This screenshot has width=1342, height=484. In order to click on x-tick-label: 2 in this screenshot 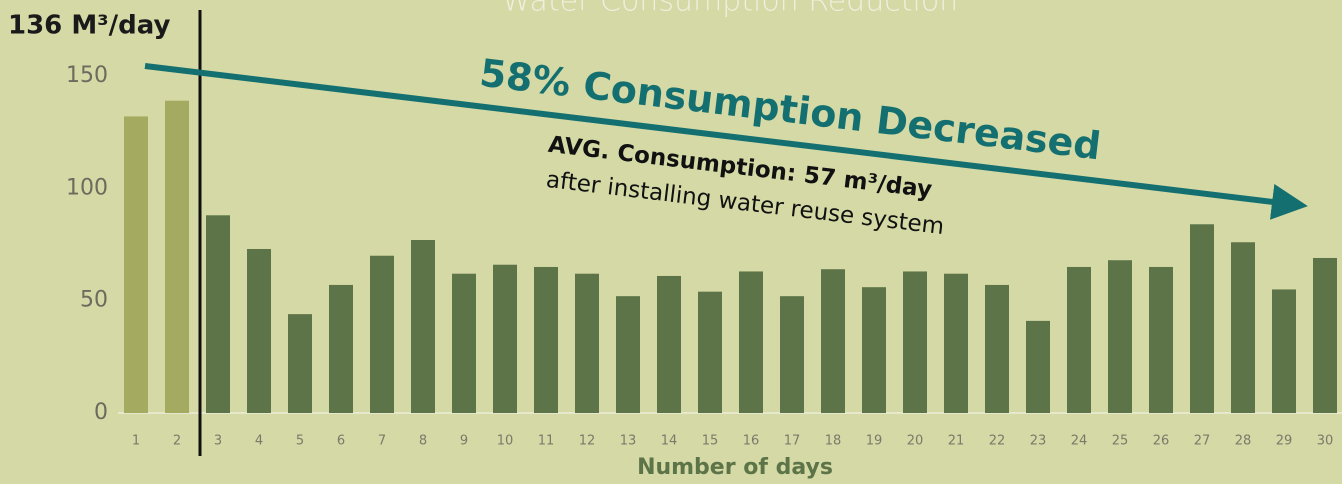, I will do `click(177, 441)`.